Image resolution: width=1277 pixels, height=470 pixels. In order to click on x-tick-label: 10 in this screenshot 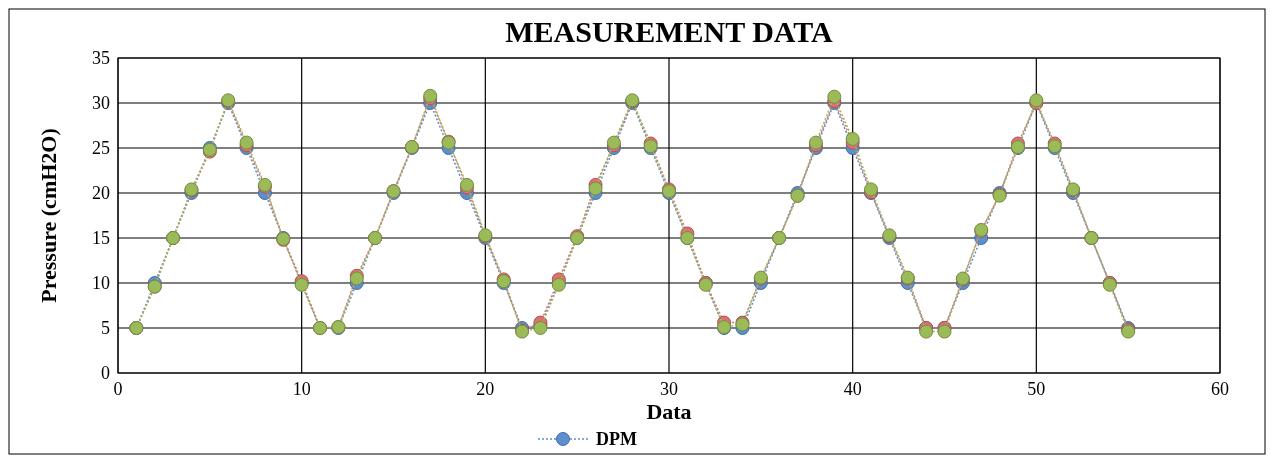, I will do `click(301, 389)`.